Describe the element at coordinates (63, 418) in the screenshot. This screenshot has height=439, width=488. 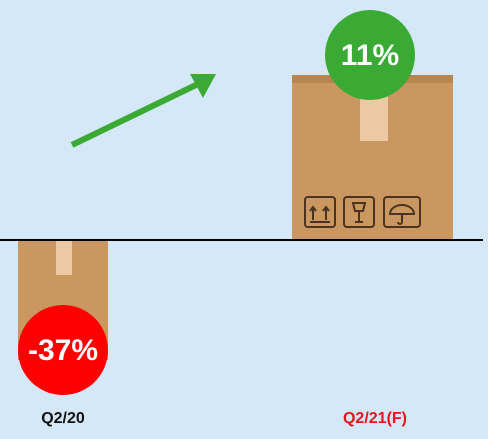
I see `period-label: Q2/20` at that location.